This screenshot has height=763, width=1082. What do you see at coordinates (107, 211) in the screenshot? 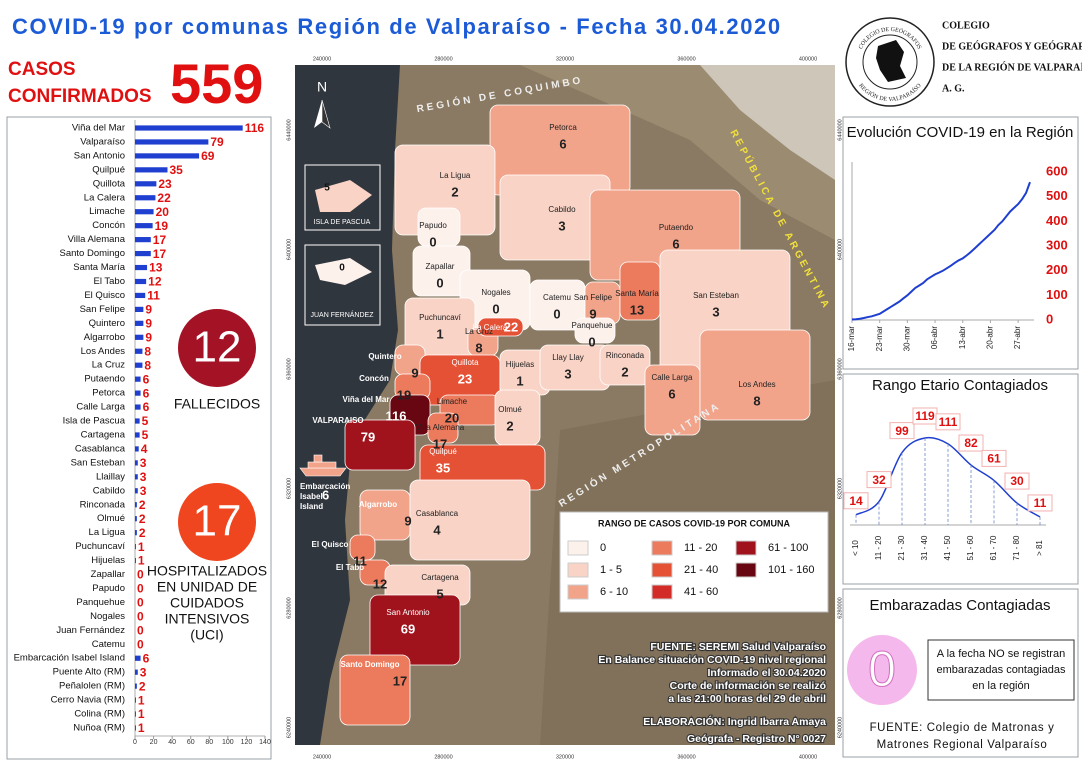
I see `y-tick-label: Limache` at bounding box center [107, 211].